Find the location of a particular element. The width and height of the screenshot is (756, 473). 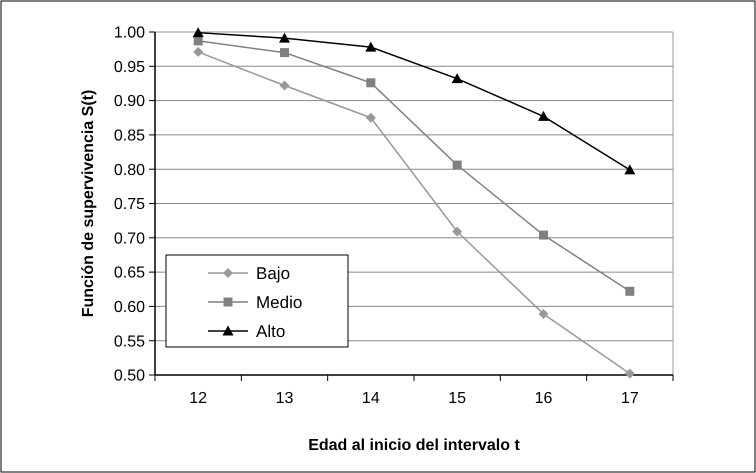

y-tick-label: 0.80 is located at coordinates (130, 170).